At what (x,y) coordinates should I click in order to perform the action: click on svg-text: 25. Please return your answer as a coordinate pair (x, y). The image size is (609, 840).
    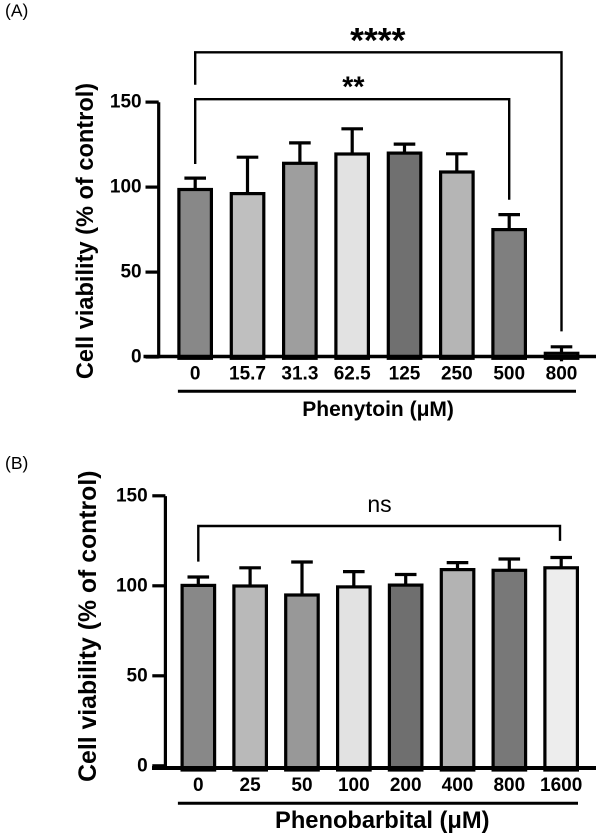
    Looking at the image, I should click on (251, 785).